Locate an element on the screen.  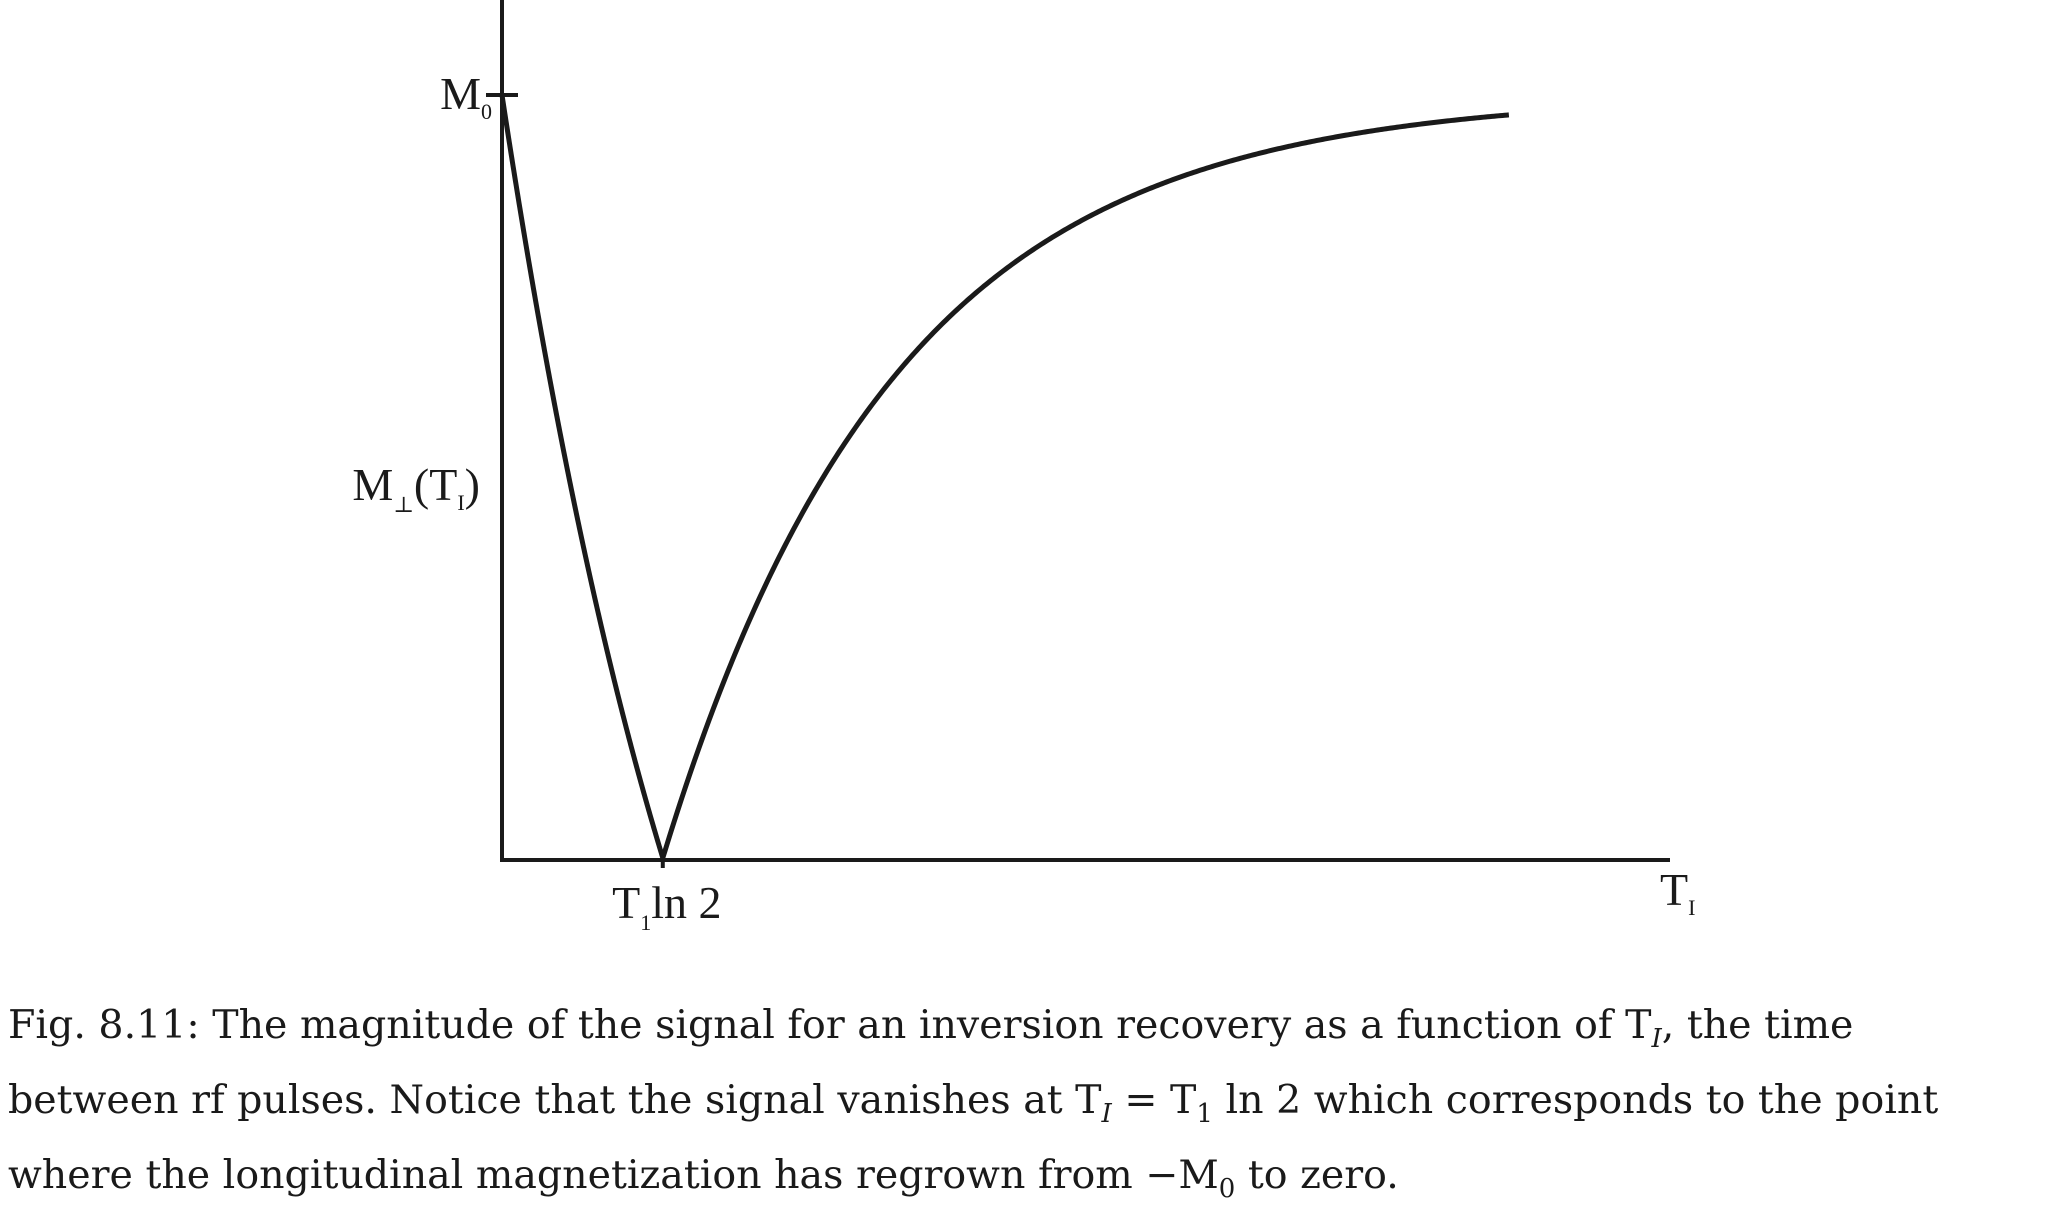
y-tick-label-m0: M0 is located at coordinates (466, 96).